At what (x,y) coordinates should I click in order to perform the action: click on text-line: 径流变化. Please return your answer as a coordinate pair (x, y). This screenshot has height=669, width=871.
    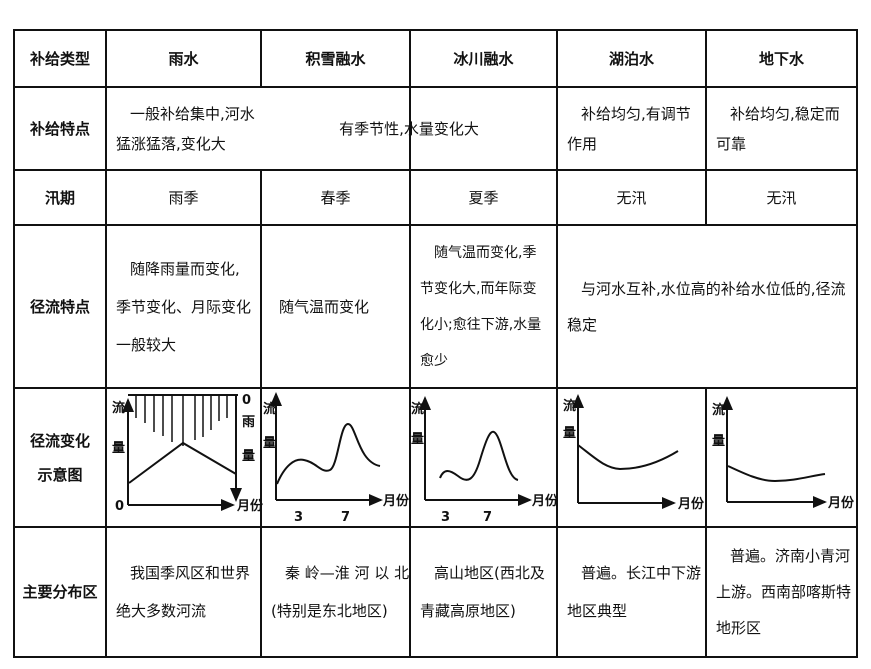
    Looking at the image, I should click on (59, 440).